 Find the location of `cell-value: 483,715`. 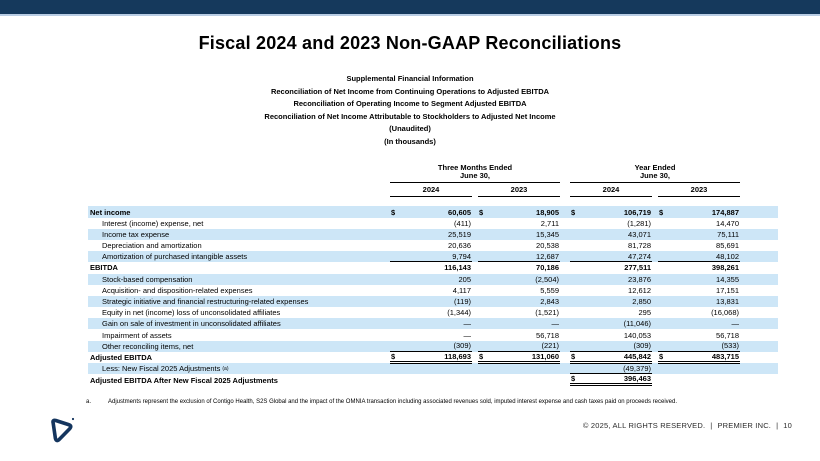

cell-value: 483,715 is located at coordinates (725, 356).